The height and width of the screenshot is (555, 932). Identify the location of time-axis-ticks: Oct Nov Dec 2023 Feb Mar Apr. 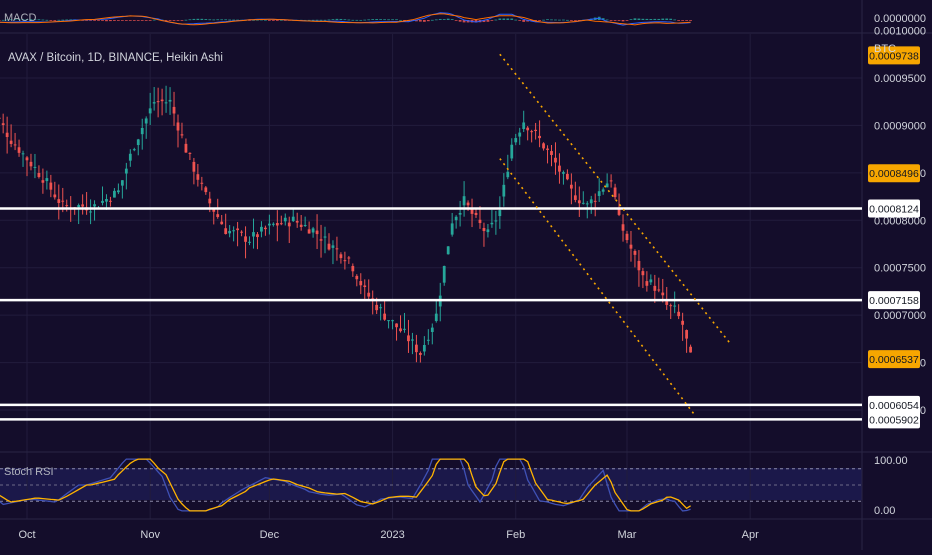
(388, 535).